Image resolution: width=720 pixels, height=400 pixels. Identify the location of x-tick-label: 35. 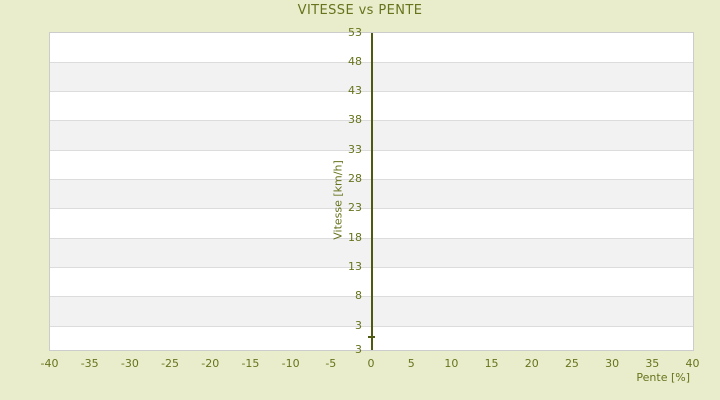
(652, 363).